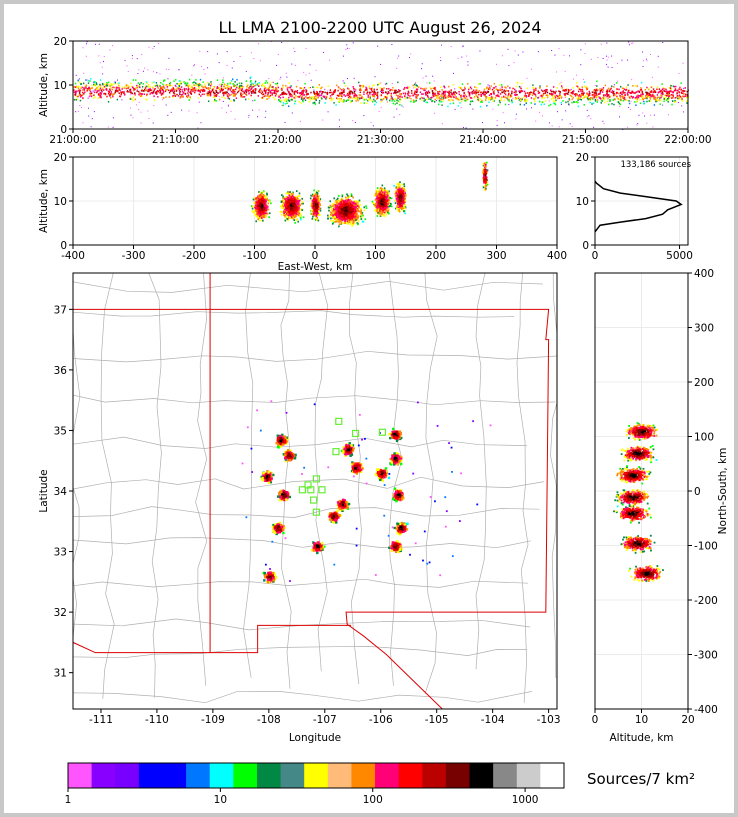  Describe the element at coordinates (134, 256) in the screenshot. I see `ew-height-xtick-label: -300` at that location.